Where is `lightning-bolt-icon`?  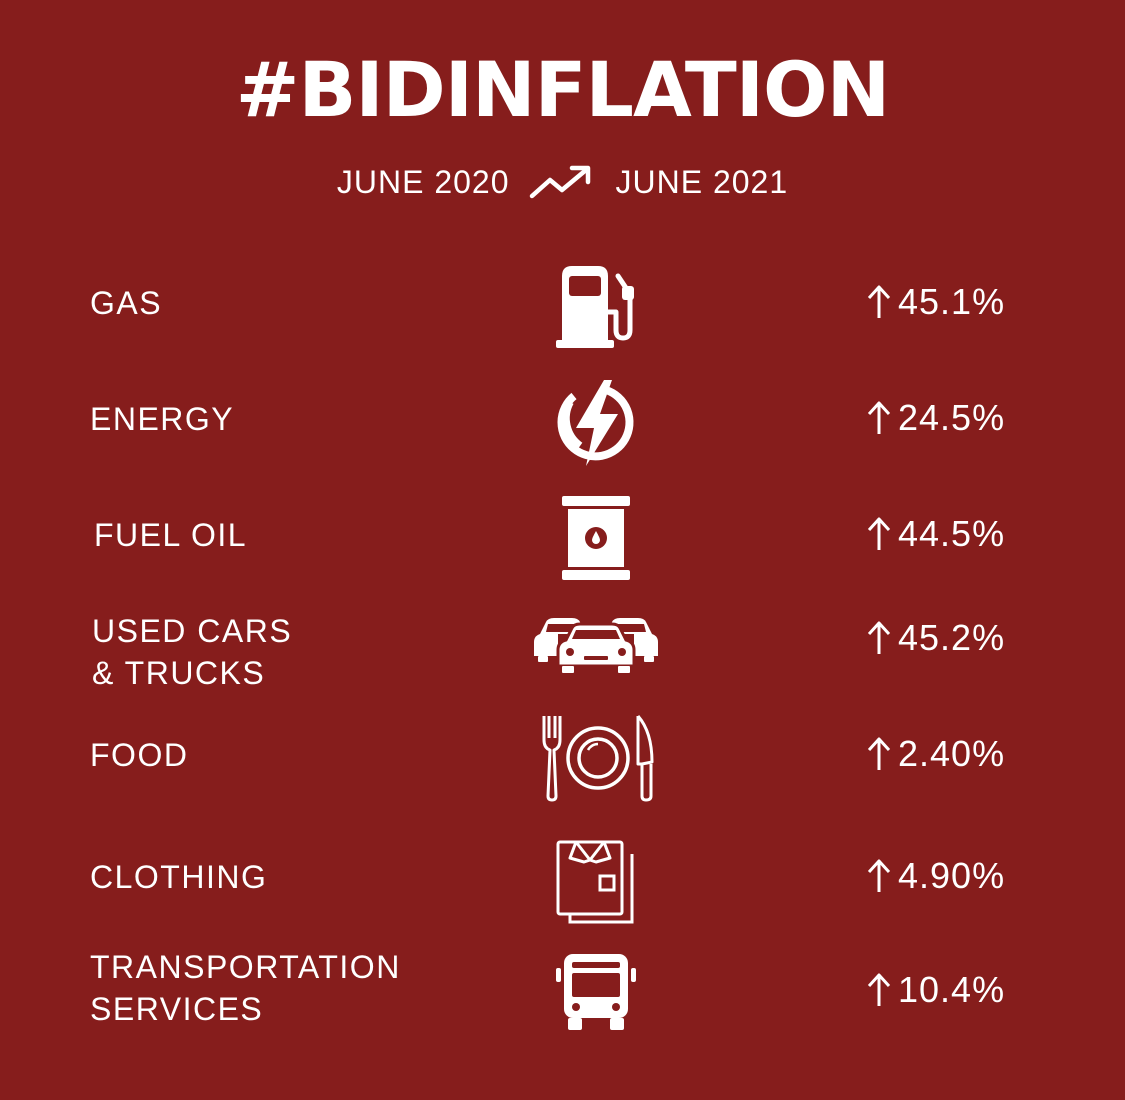
lightning-bolt-icon is located at coordinates (595, 423).